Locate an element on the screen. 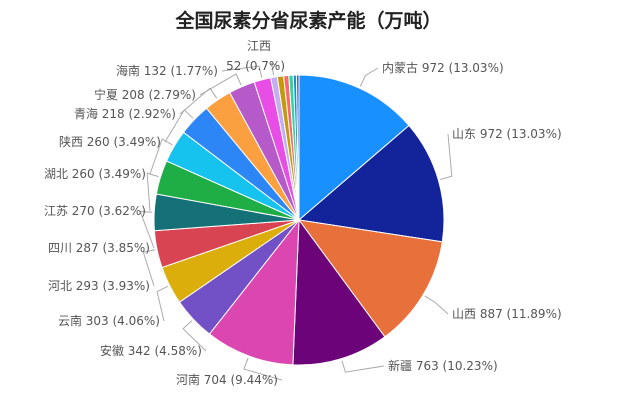 Image resolution: width=617 pixels, height=405 pixels. pie-slice-新疆 is located at coordinates (339, 292).